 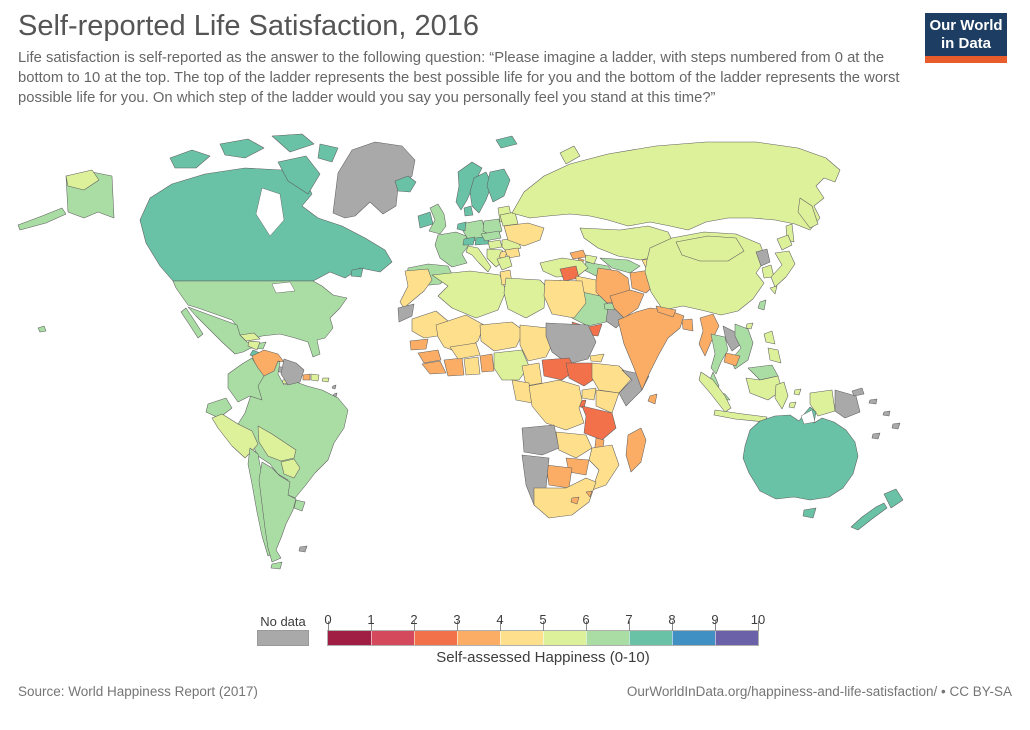 What do you see at coordinates (511, 365) in the screenshot?
I see `country-nigeria` at bounding box center [511, 365].